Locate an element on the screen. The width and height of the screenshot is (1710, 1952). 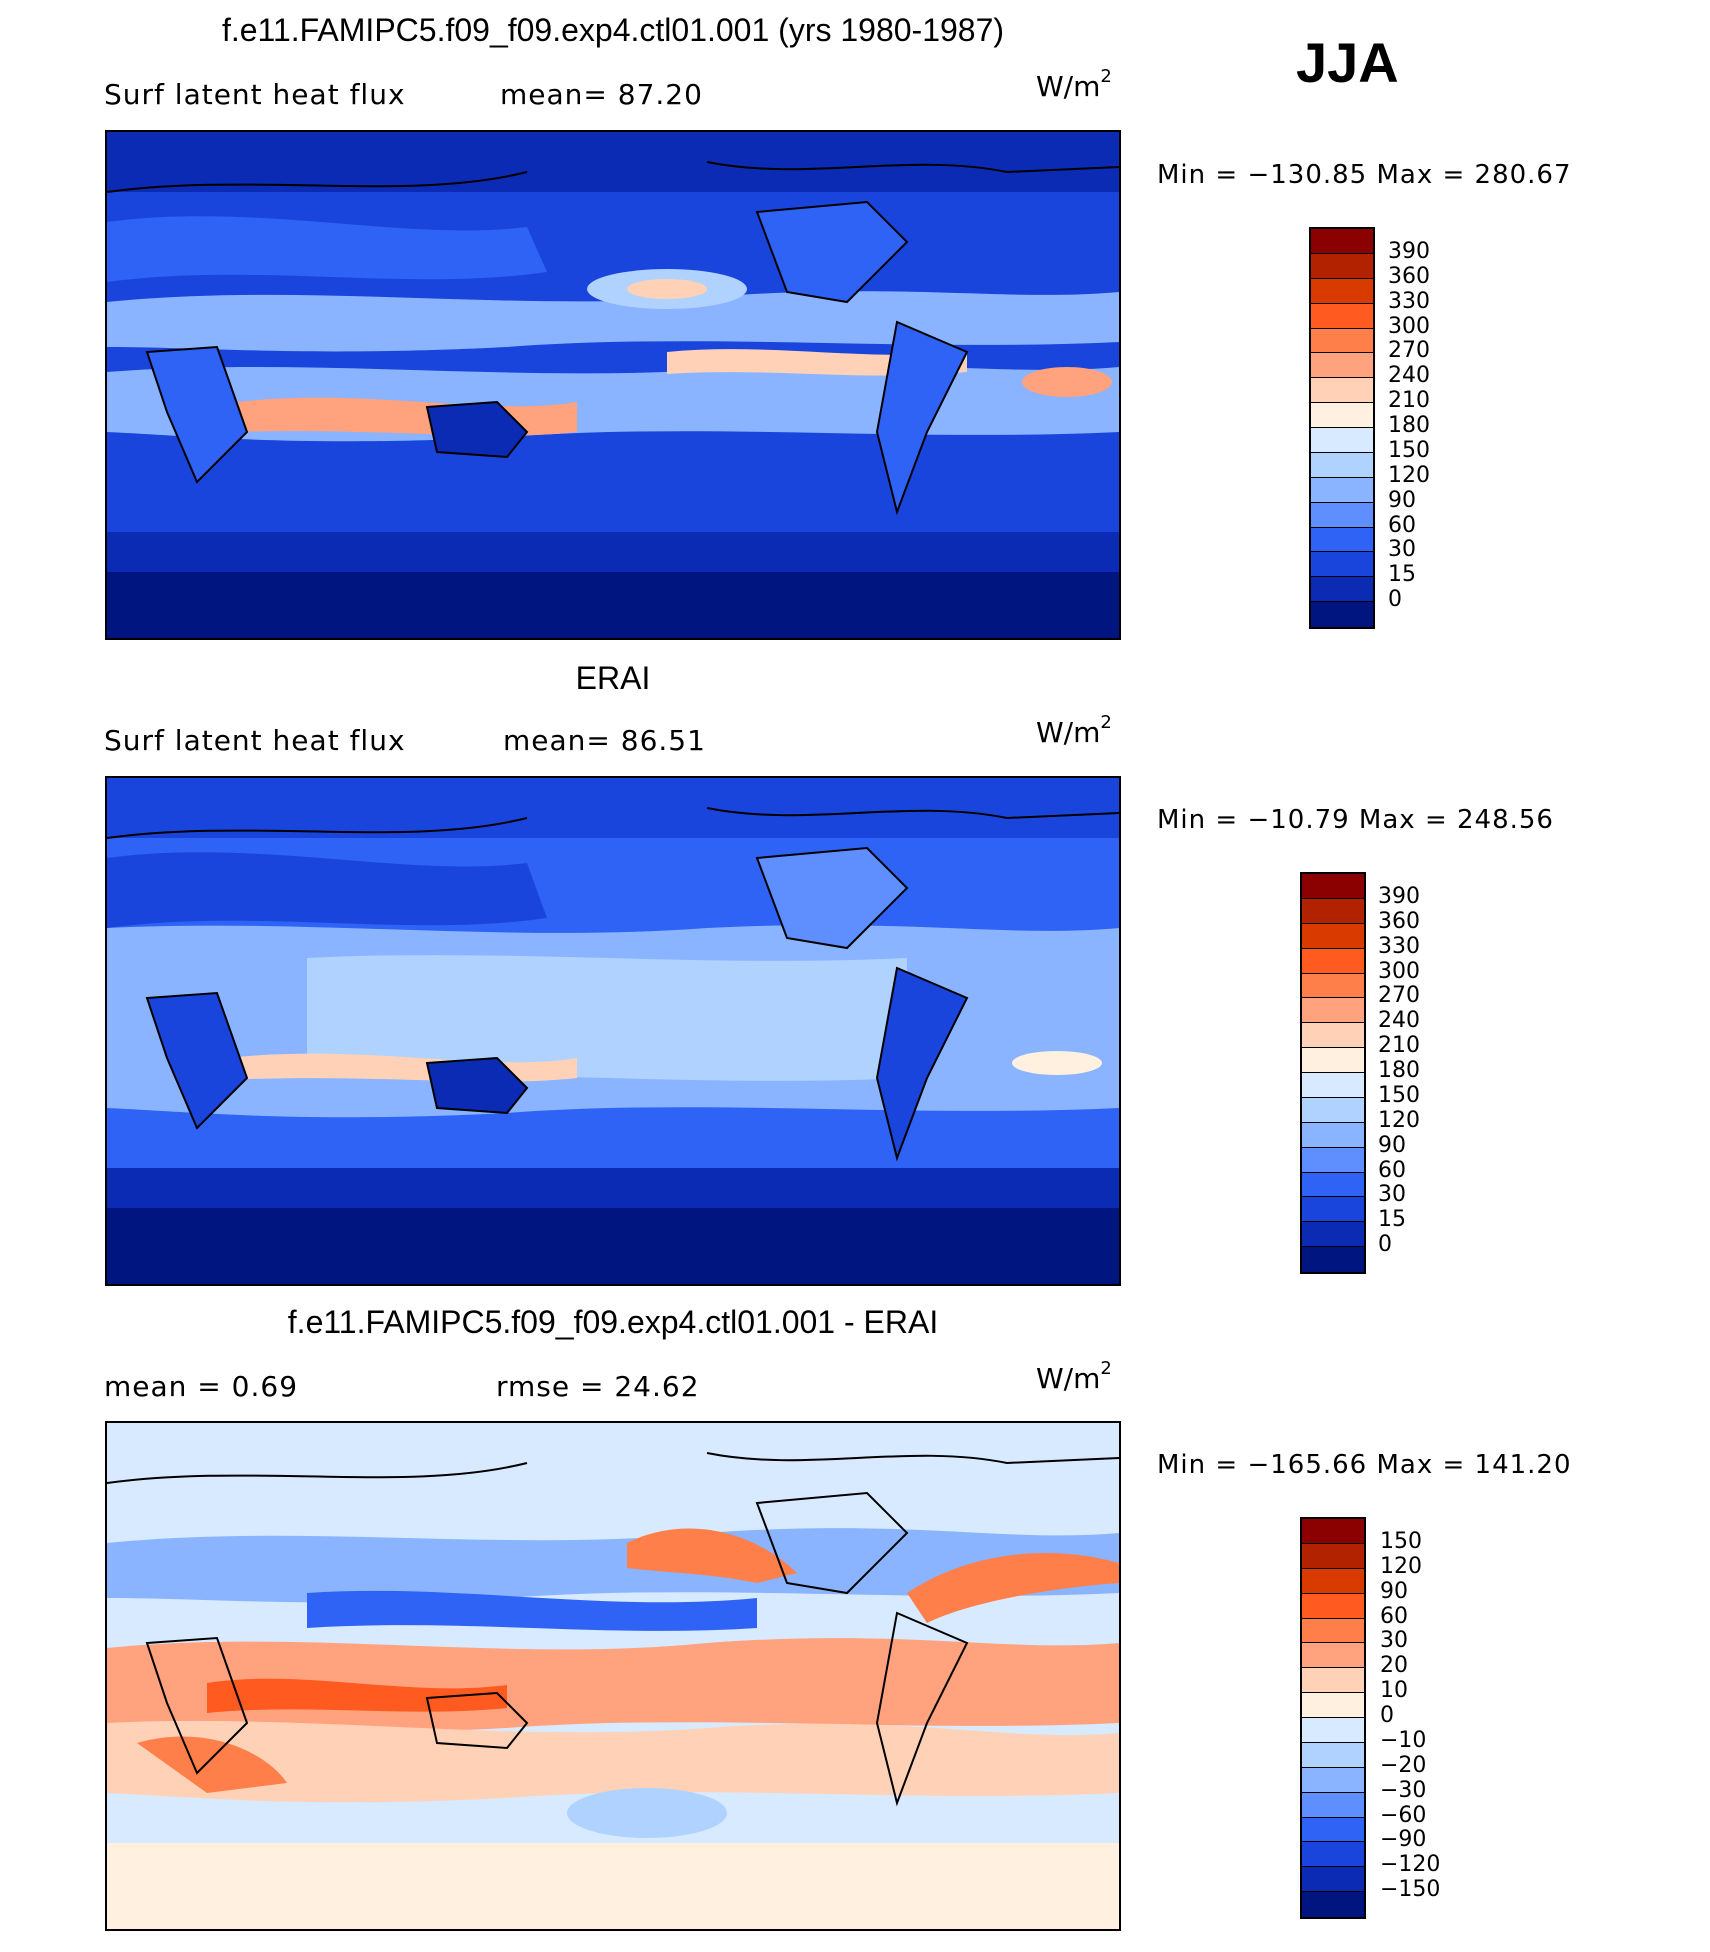
colorbar-tick-label: −10 is located at coordinates (1403, 1740).